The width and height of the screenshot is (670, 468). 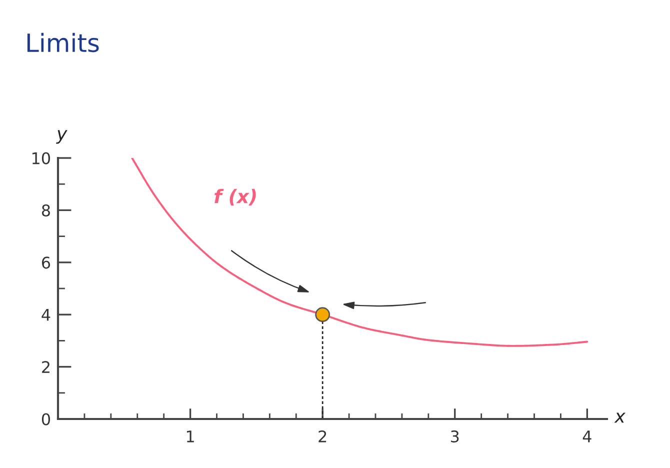 I want to click on y-tick-label: 10, so click(x=41, y=158).